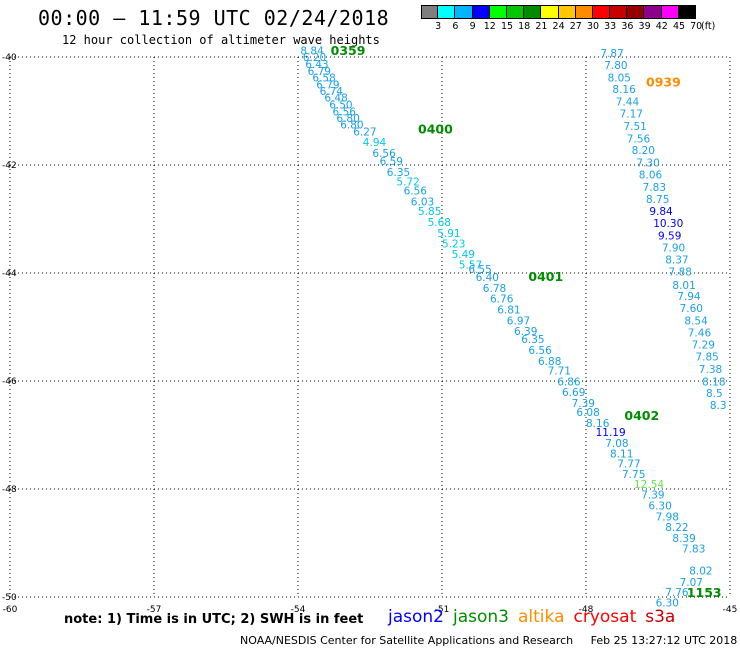  I want to click on swh-value-label: 7.94, so click(689, 297).